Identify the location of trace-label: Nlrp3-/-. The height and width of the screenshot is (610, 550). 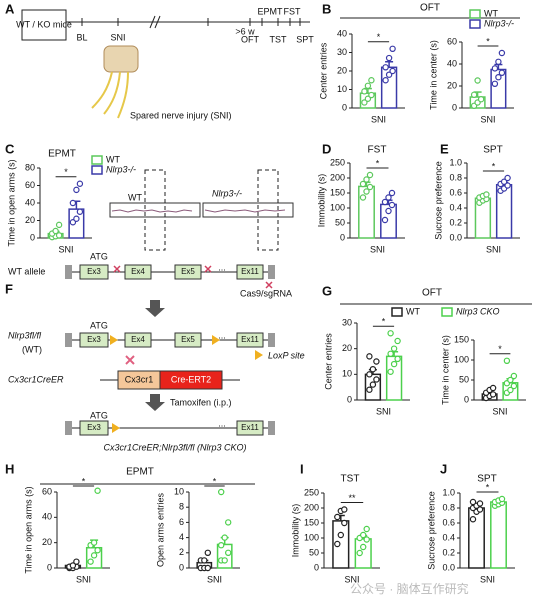
(227, 193).